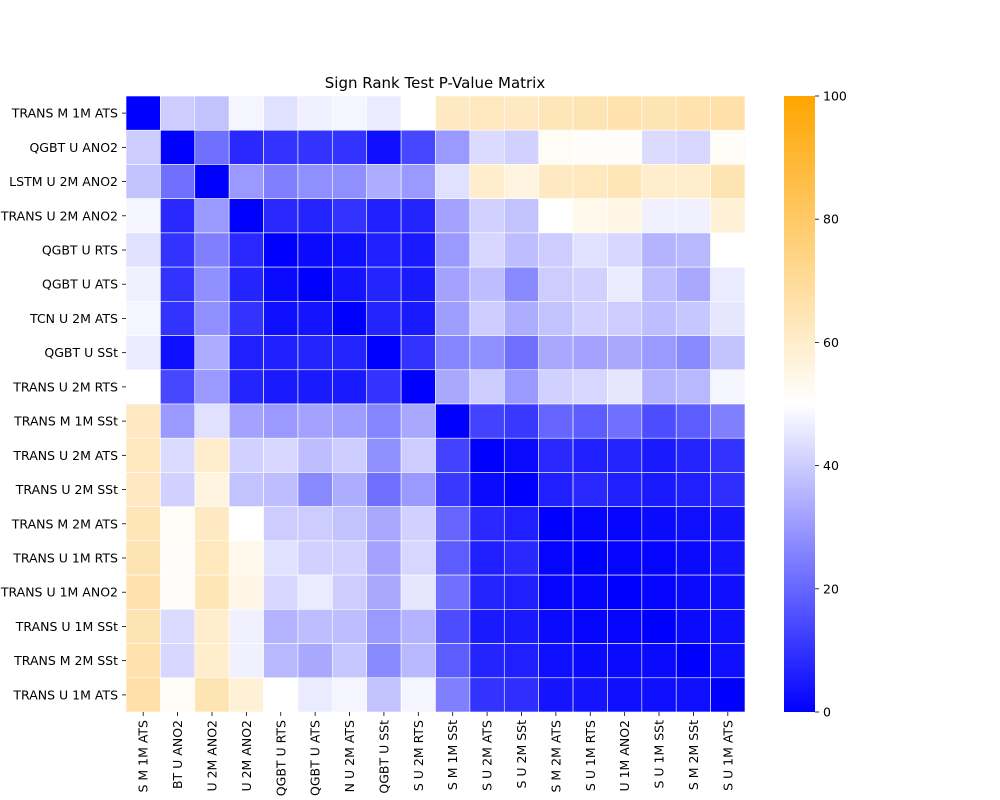 The image size is (1000, 800). Describe the element at coordinates (827, 712) in the screenshot. I see `colorbar-tick-label: 0` at that location.